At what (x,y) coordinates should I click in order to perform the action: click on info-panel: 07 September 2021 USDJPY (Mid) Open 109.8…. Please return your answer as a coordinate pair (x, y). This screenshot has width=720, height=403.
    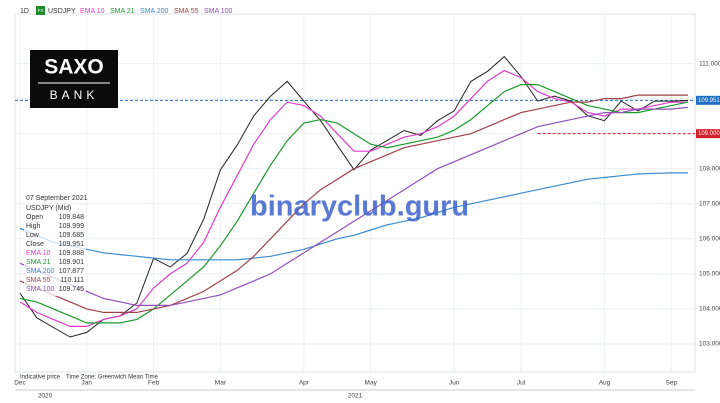
    Looking at the image, I should click on (56, 245).